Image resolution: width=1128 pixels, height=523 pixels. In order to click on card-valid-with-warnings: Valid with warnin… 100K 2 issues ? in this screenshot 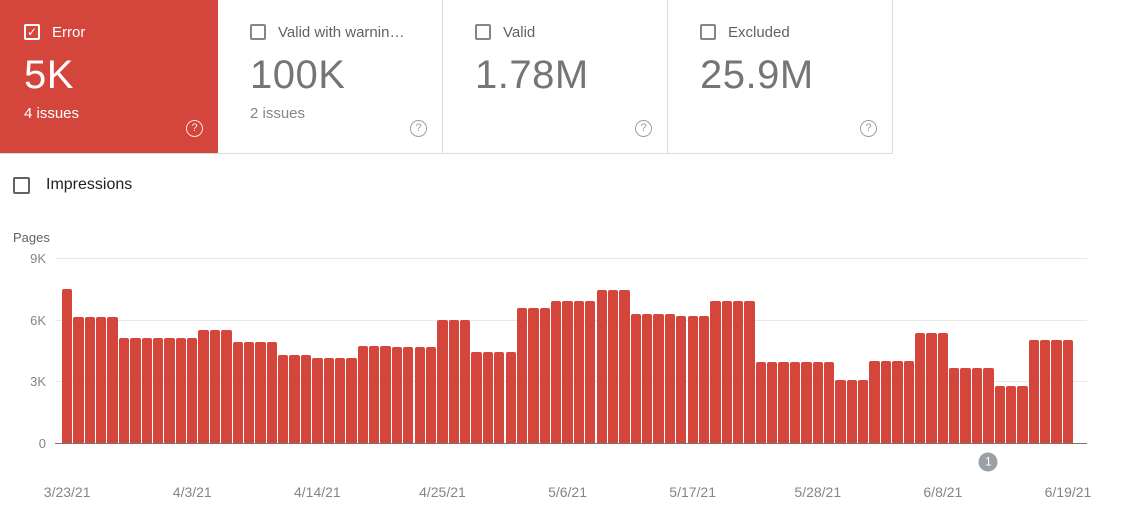, I will do `click(330, 76)`.